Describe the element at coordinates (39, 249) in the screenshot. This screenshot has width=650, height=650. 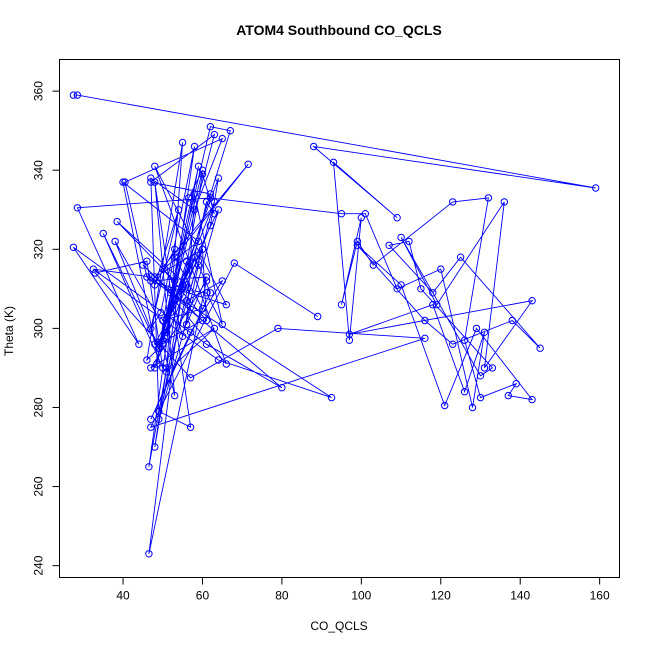
I see `y-tick-label: 320` at that location.